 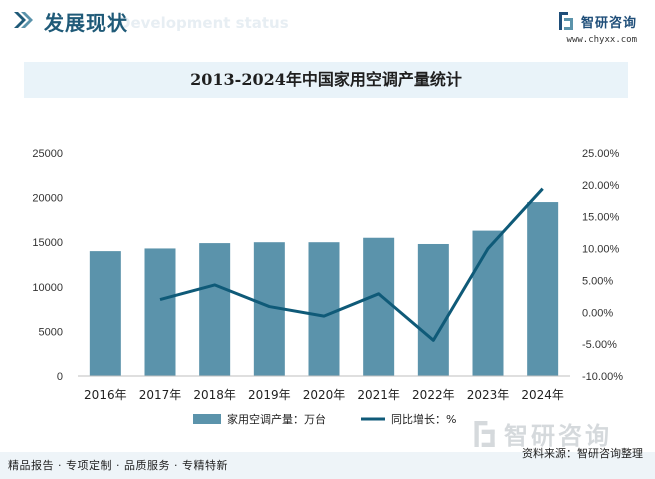 I want to click on brand-name: 智研咨询, so click(x=608, y=23).